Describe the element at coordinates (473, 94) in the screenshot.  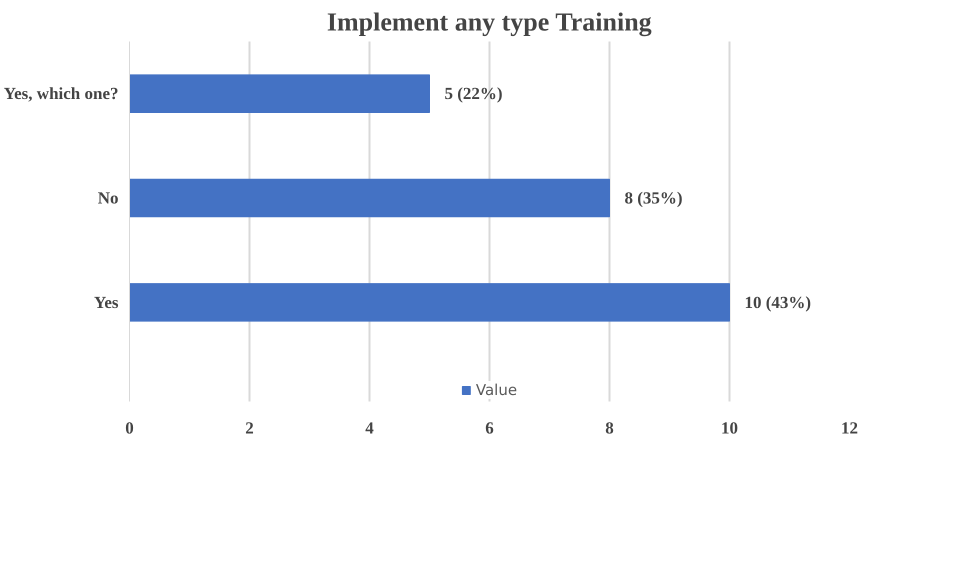
I see `data-label: 5 (22%)` at that location.